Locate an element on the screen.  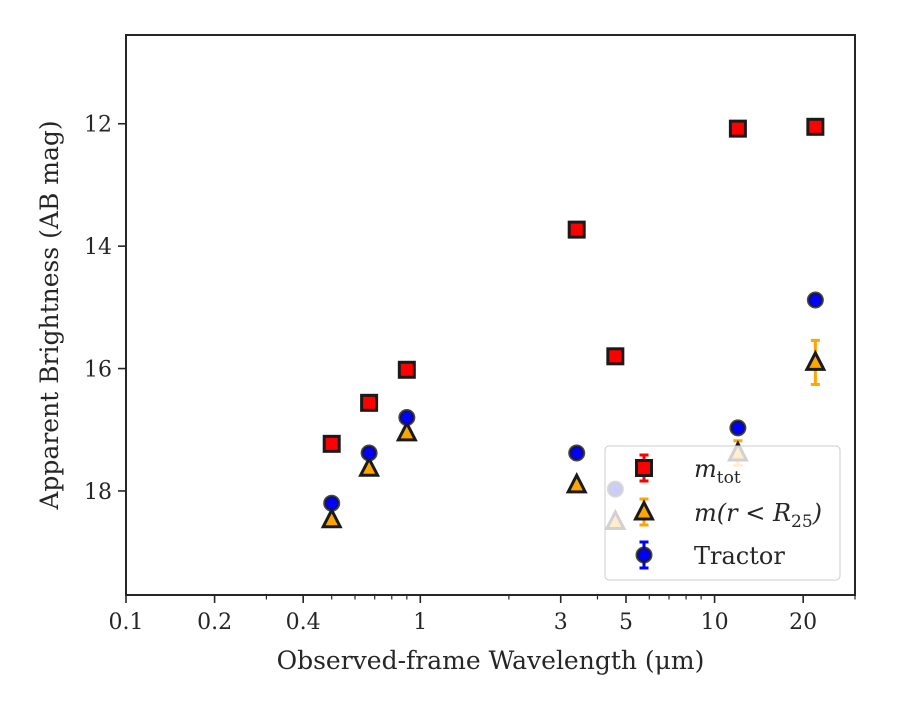
x-tick-label: 20 is located at coordinates (803, 622).